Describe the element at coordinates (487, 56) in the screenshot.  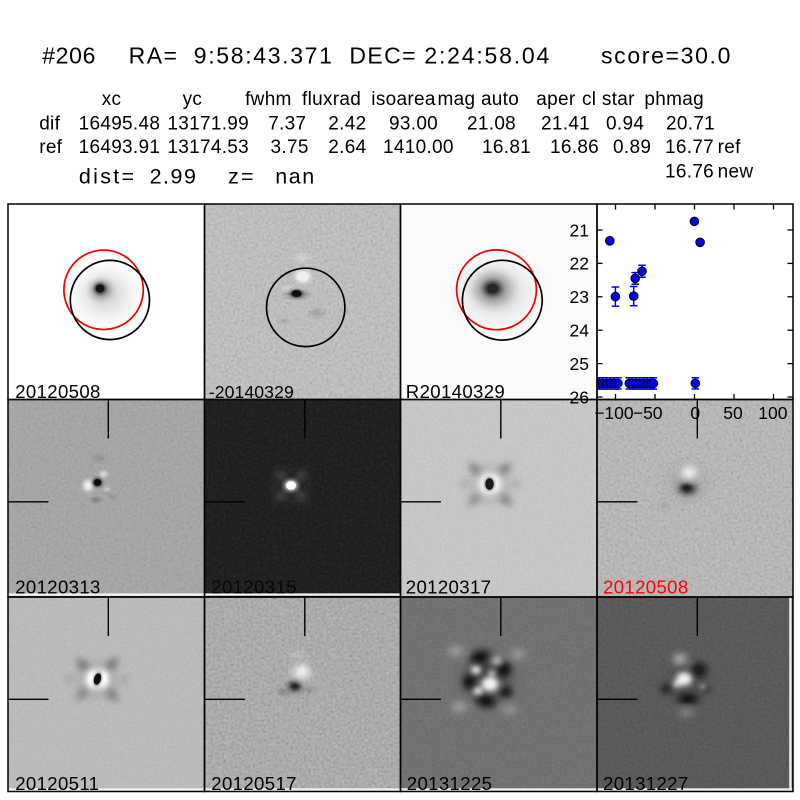
I see `svg-text: 2:24:58.04` at that location.